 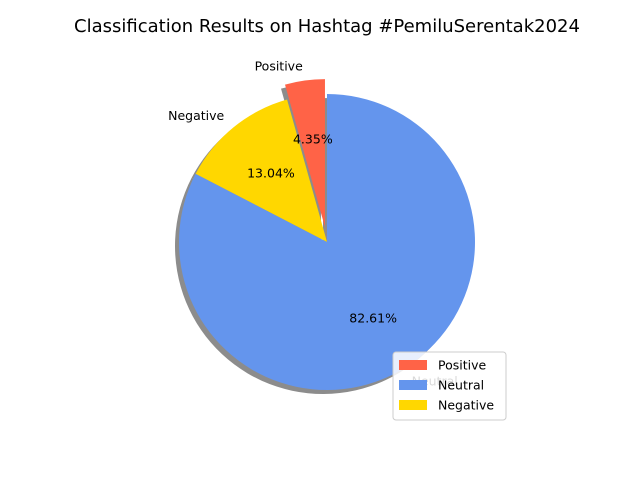 I want to click on legend-swatch-positive, so click(x=413, y=365).